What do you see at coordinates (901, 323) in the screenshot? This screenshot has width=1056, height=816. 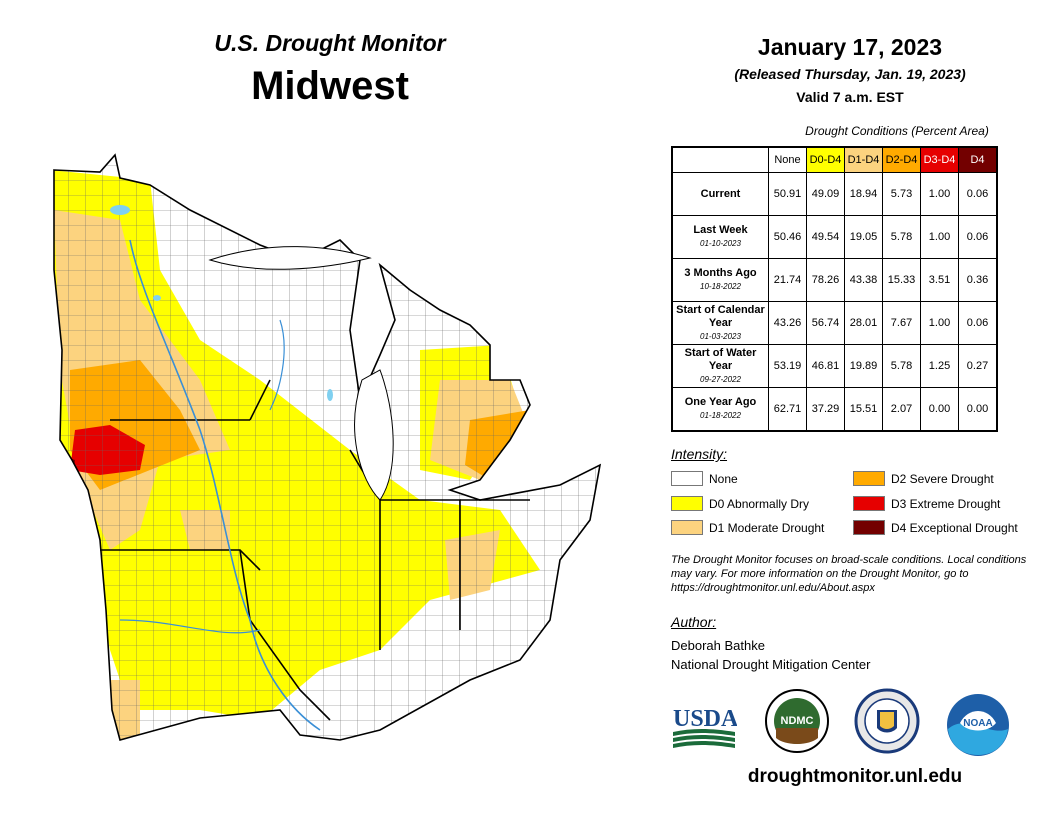 I see `table-cell: 7.67` at bounding box center [901, 323].